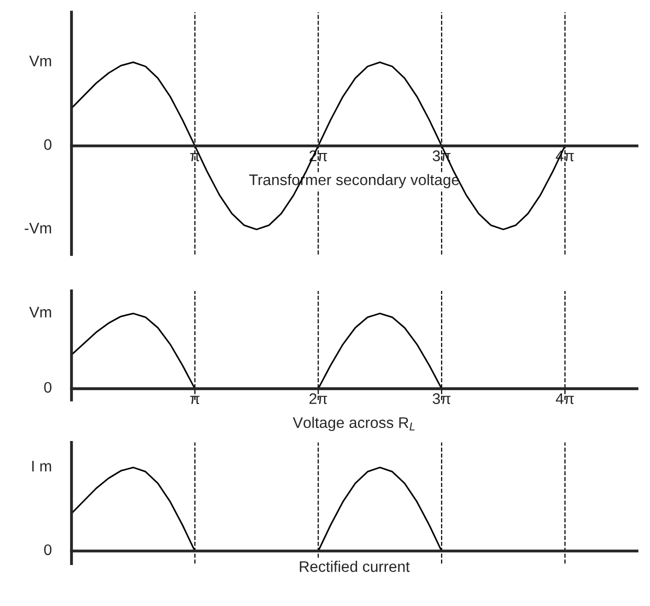  Describe the element at coordinates (195, 400) in the screenshot. I see `x-tick-label: π` at that location.